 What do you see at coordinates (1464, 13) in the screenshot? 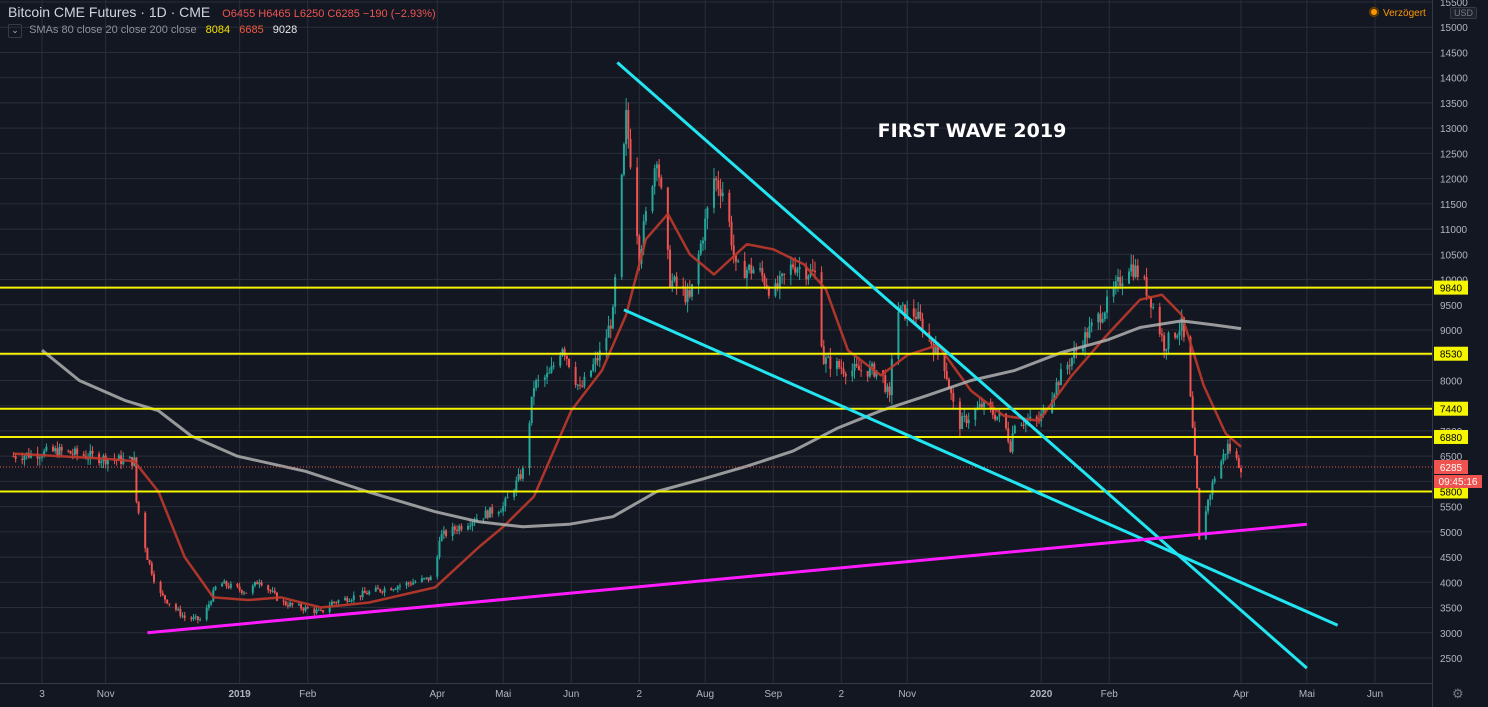
I see `currency-badge: USD` at bounding box center [1464, 13].